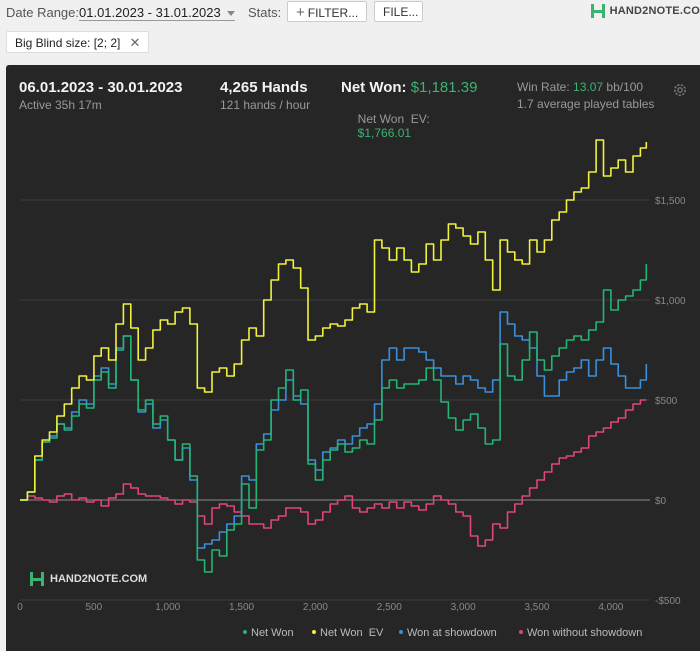 This screenshot has width=700, height=651. What do you see at coordinates (521, 632) in the screenshot?
I see `legend-won-without-showdown-marker` at bounding box center [521, 632].